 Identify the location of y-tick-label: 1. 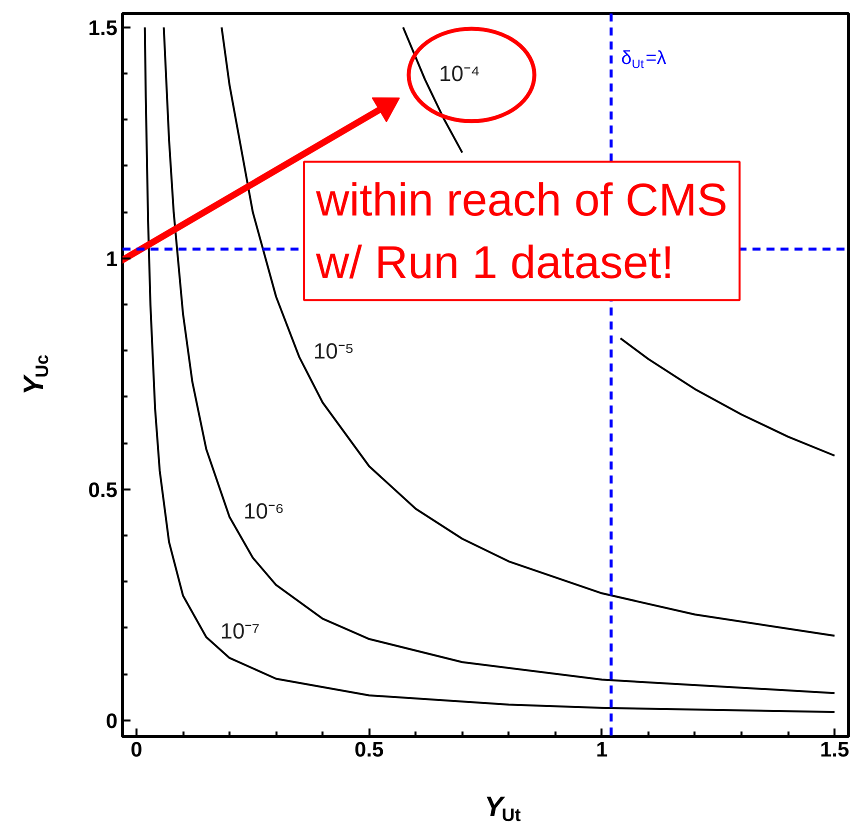
(112, 259).